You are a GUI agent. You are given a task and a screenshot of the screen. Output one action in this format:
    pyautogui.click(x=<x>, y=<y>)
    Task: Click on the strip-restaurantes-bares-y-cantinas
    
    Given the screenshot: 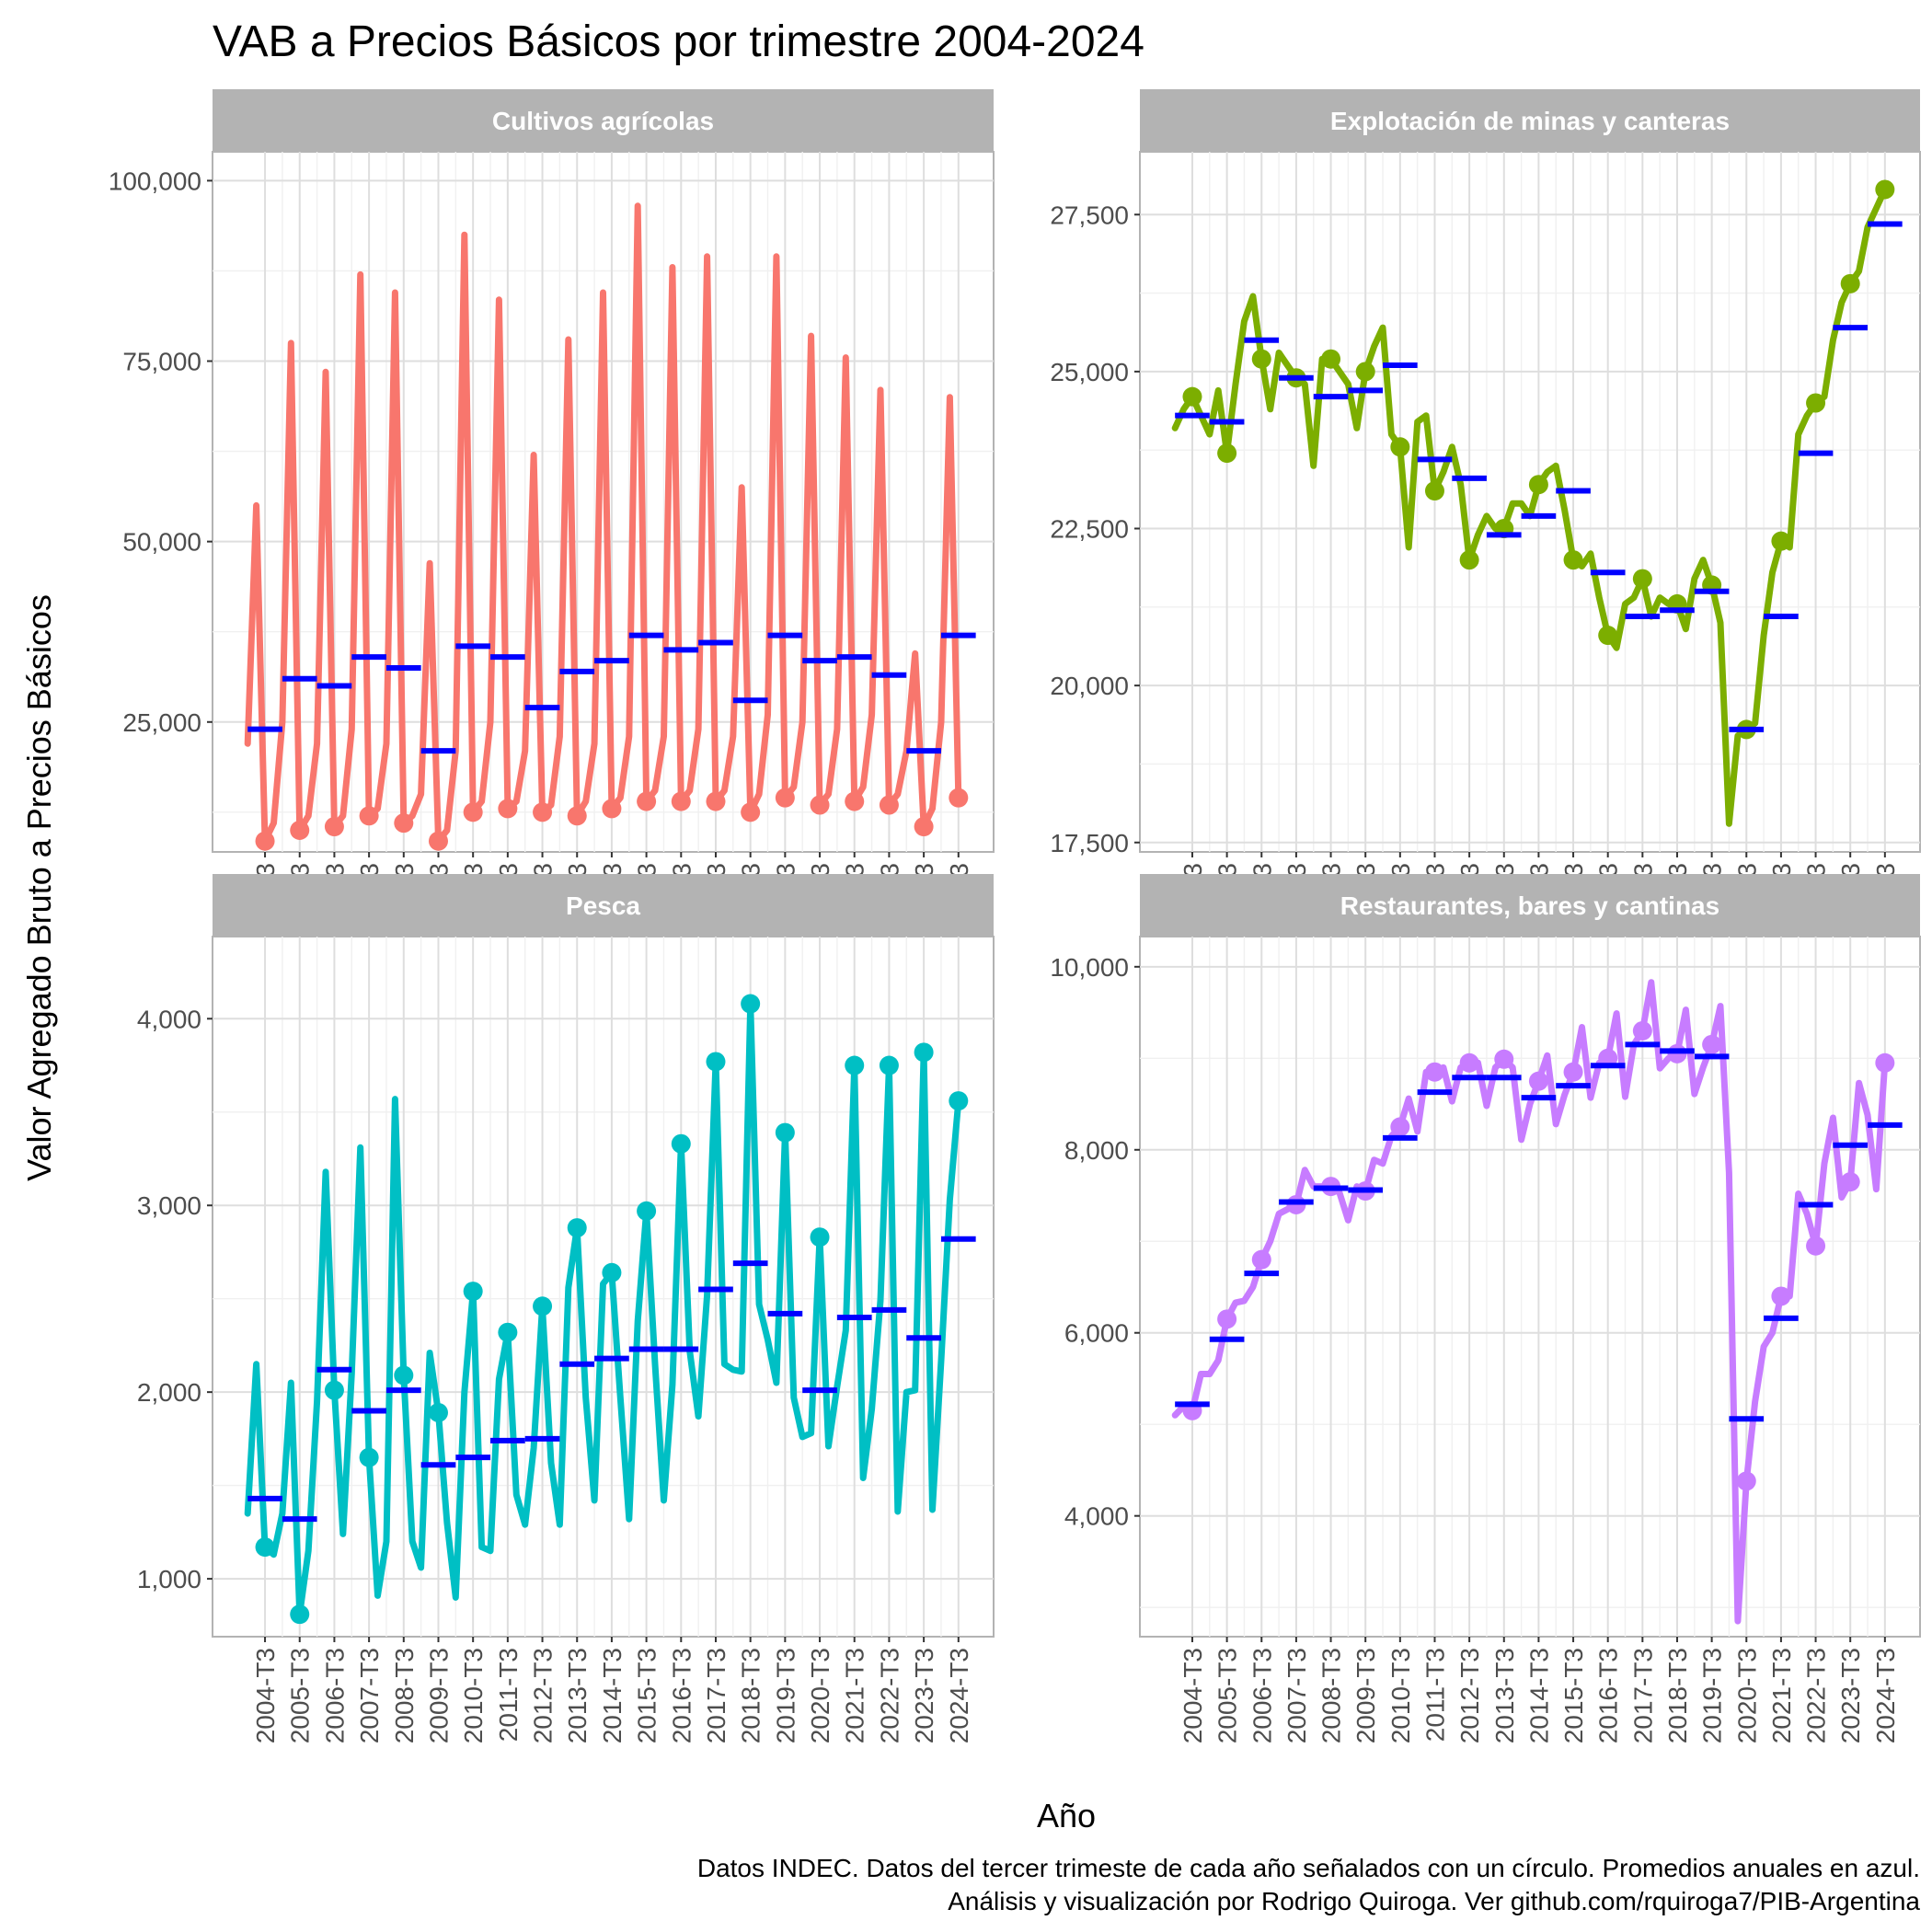 What is the action you would take?
    pyautogui.click(x=1530, y=905)
    